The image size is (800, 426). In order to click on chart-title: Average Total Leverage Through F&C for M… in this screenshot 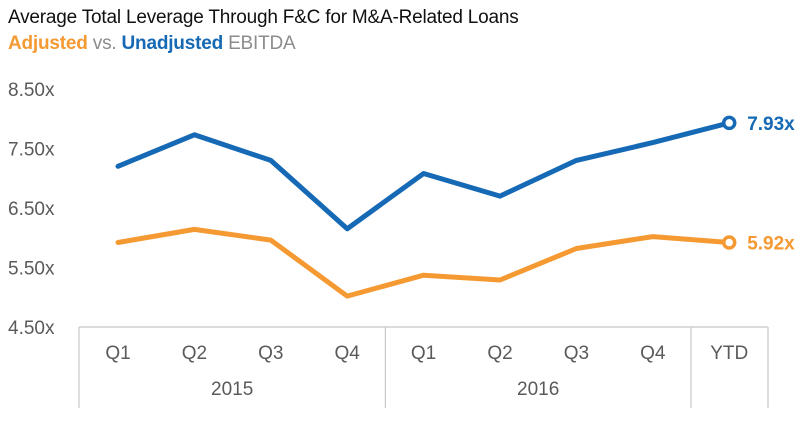, I will do `click(263, 17)`.